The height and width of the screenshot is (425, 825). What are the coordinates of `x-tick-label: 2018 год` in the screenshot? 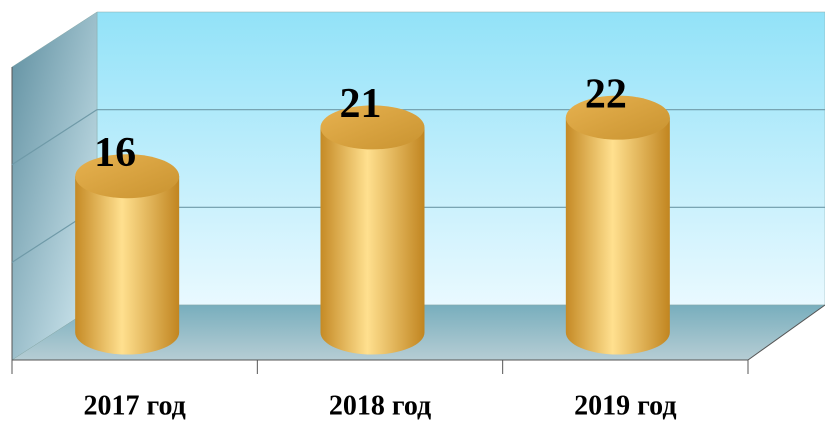 It's located at (380, 405).